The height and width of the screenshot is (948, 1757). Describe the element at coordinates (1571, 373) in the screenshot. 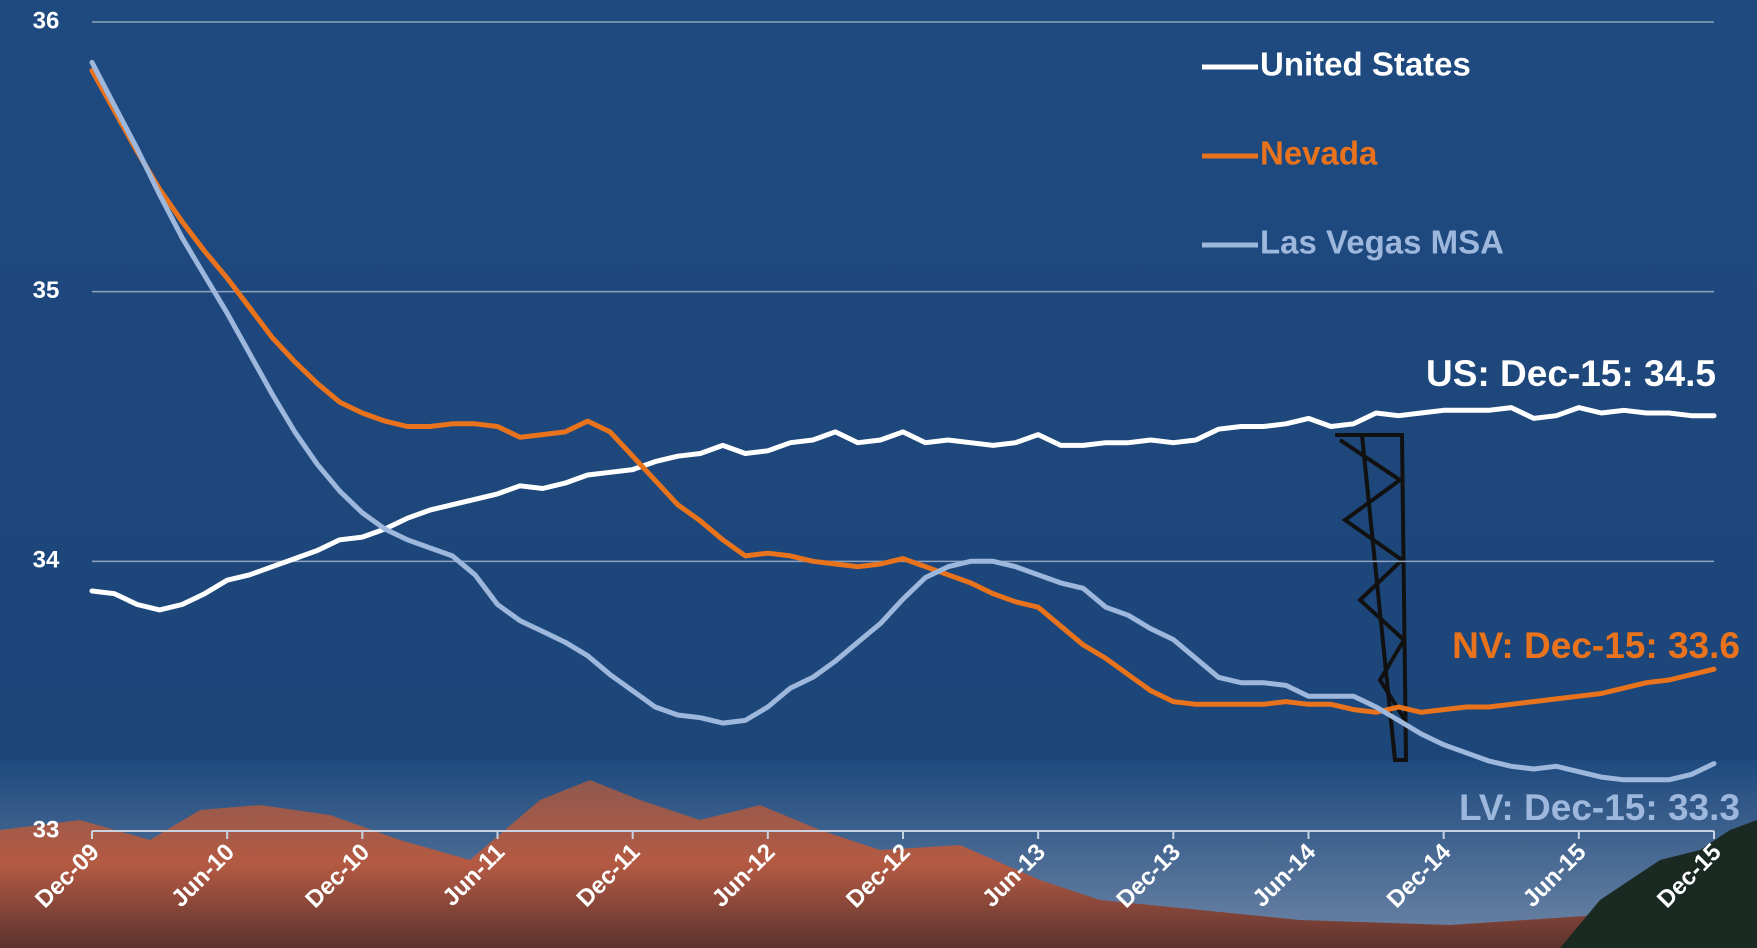

I see `annotation: US: Dec-15: 34.5` at that location.